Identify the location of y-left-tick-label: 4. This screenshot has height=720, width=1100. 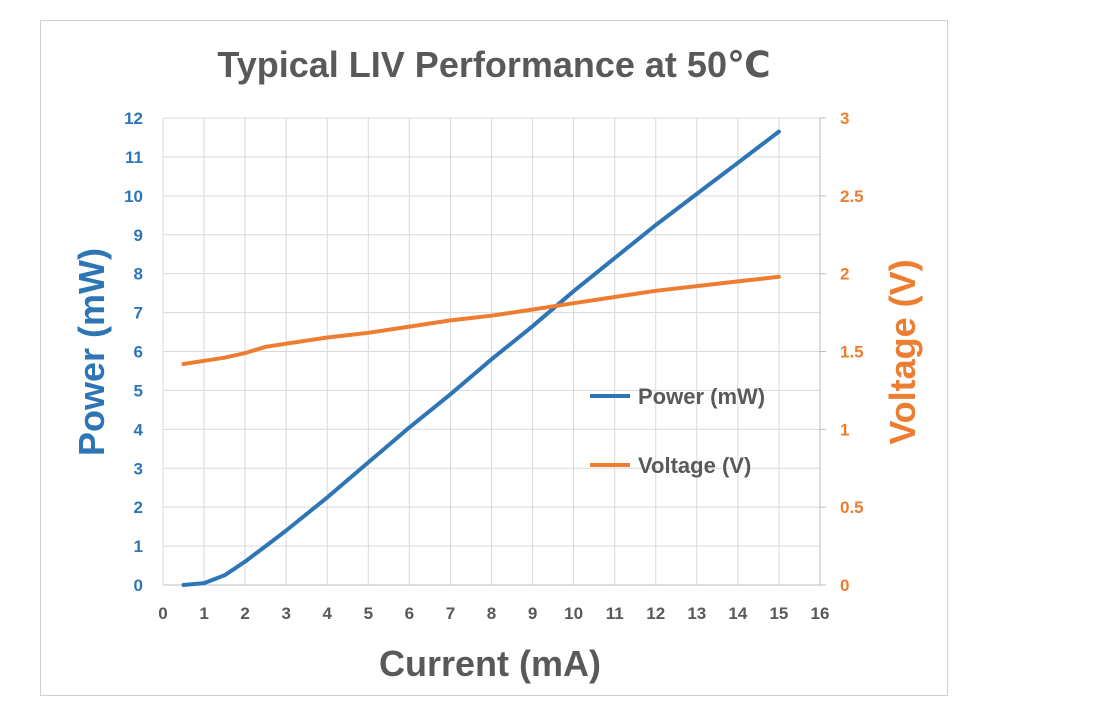
(139, 429).